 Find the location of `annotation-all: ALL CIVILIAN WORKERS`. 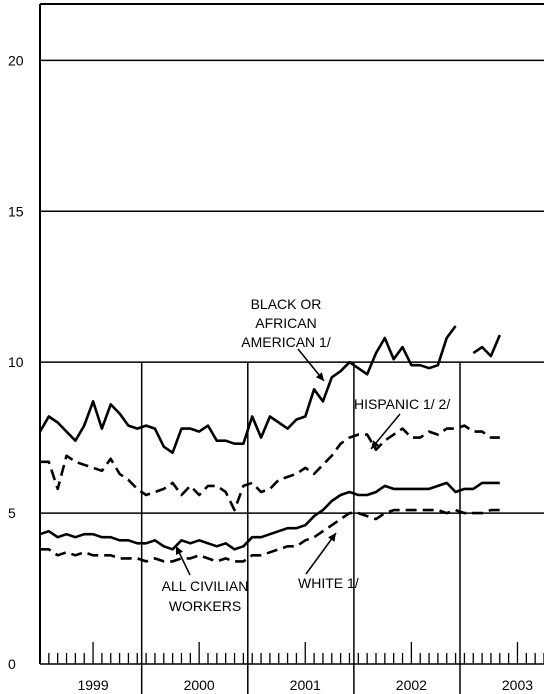

annotation-all: ALL CIVILIAN WORKERS is located at coordinates (205, 596).